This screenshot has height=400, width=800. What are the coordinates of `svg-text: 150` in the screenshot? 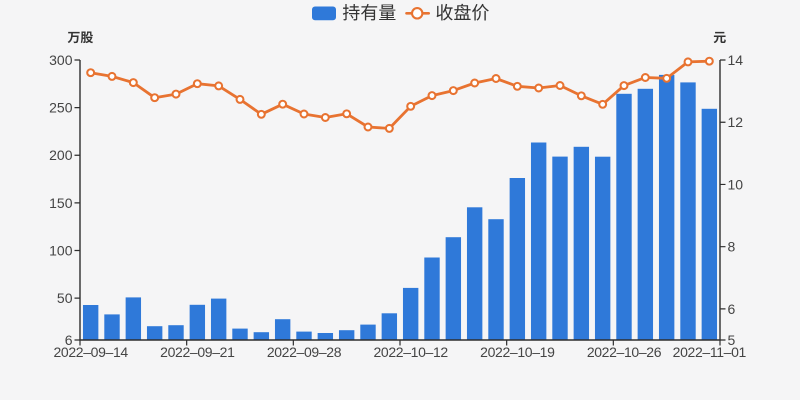 It's located at (61, 203).